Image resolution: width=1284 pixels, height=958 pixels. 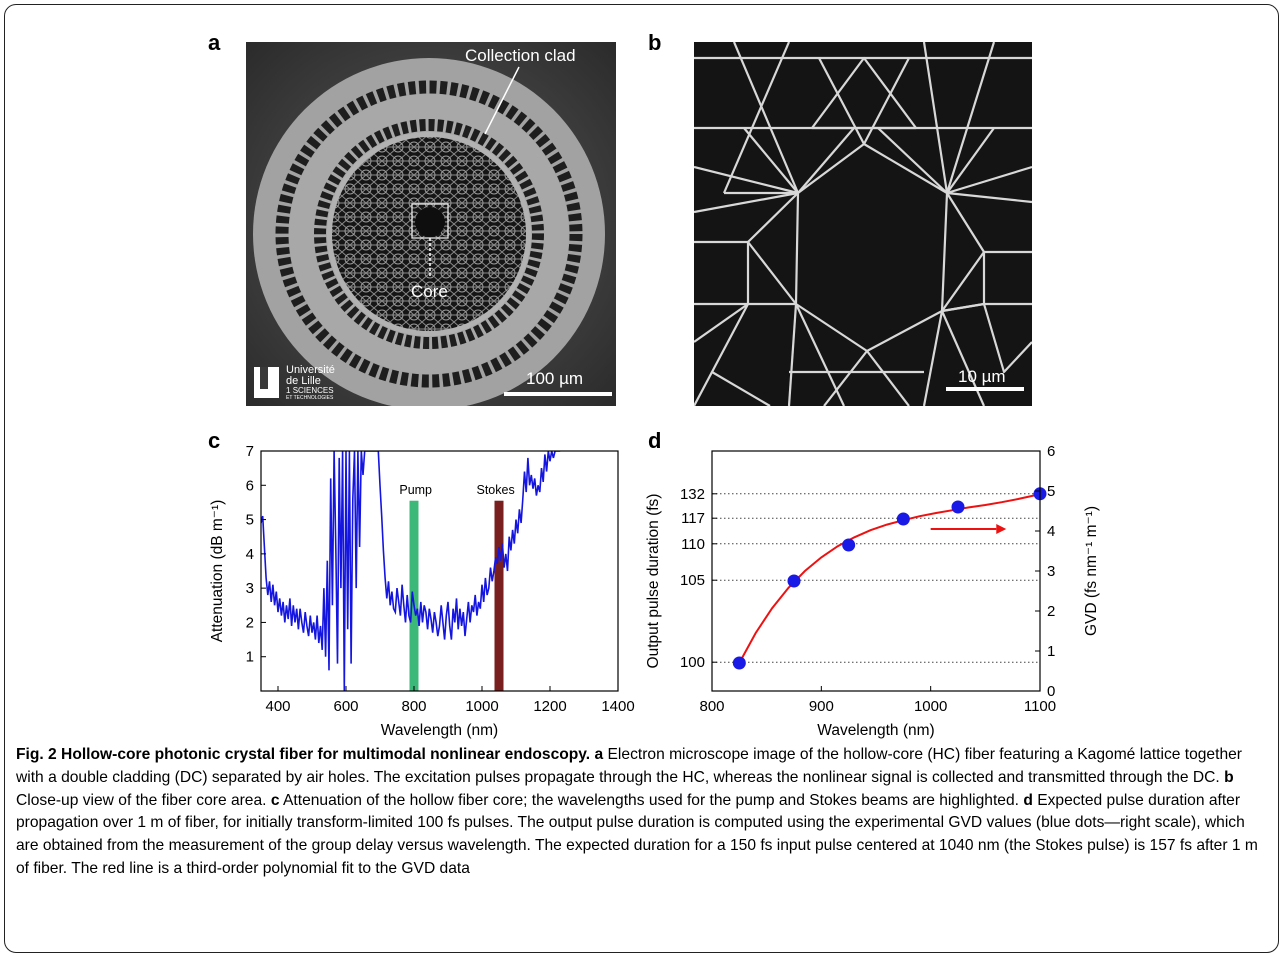 I want to click on plot-frame-d, so click(x=876, y=571).